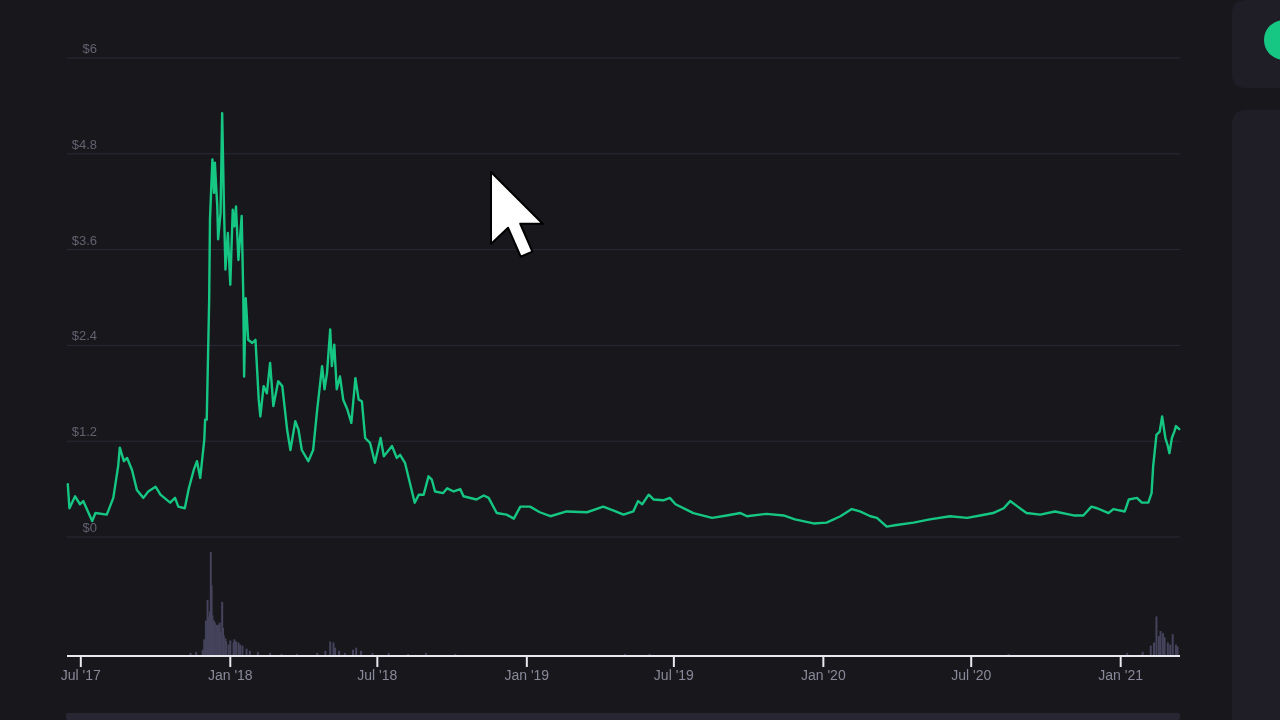 Image resolution: width=1280 pixels, height=720 pixels. Describe the element at coordinates (971, 675) in the screenshot. I see `x-tick-label: Jul '20` at that location.